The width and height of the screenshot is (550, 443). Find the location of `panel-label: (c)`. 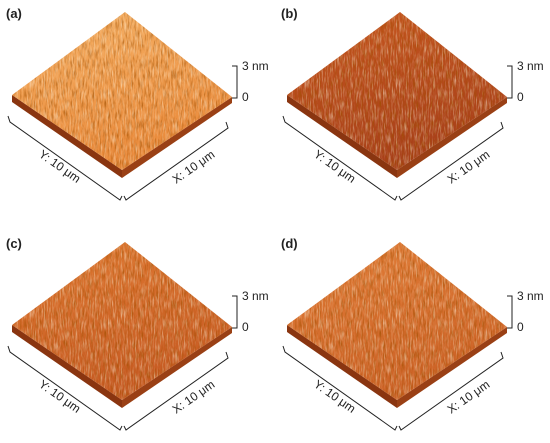

panel-label: (c) is located at coordinates (14, 243).